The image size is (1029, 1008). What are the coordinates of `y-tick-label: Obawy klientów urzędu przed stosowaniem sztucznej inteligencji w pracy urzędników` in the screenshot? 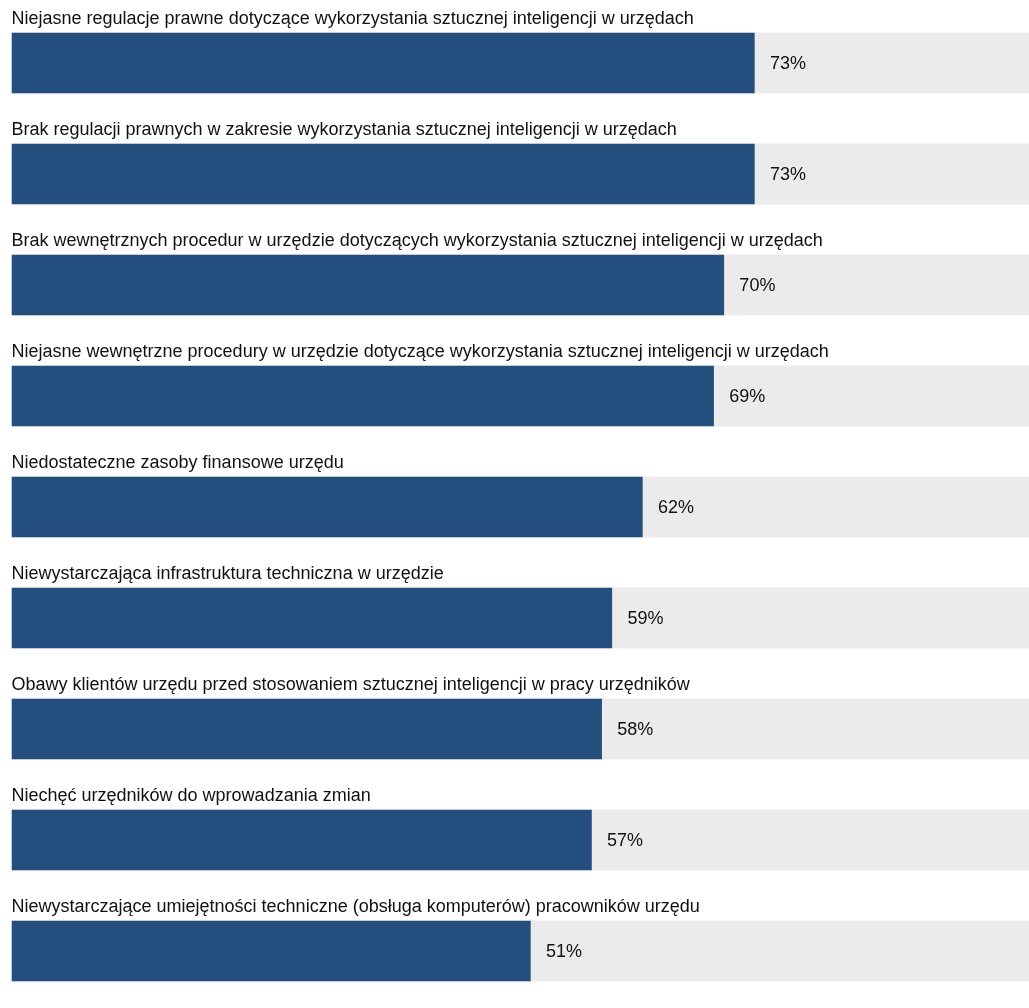 It's located at (351, 683).